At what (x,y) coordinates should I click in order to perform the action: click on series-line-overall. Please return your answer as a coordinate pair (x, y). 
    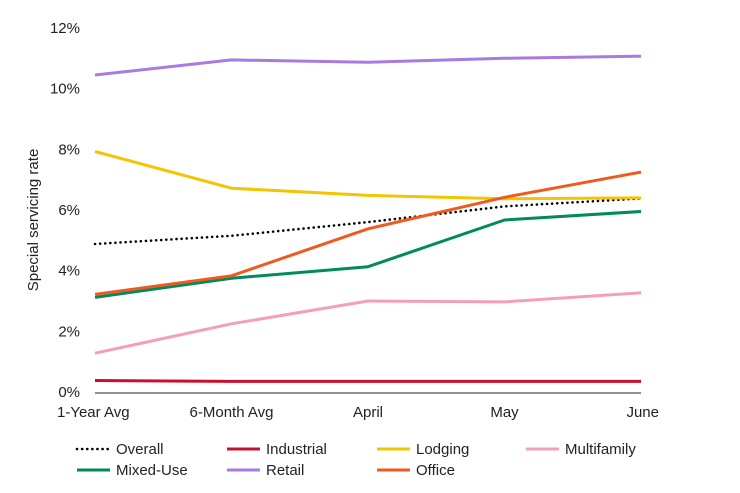
    Looking at the image, I should click on (368, 221).